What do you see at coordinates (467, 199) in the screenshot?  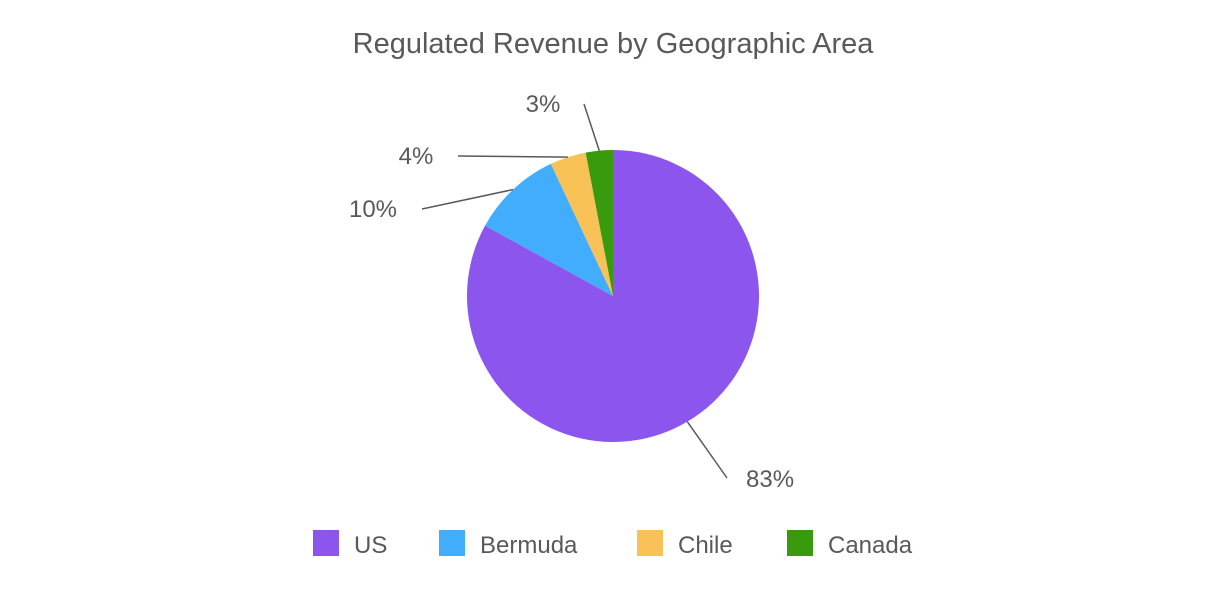 I see `leader-line-bermuda` at bounding box center [467, 199].